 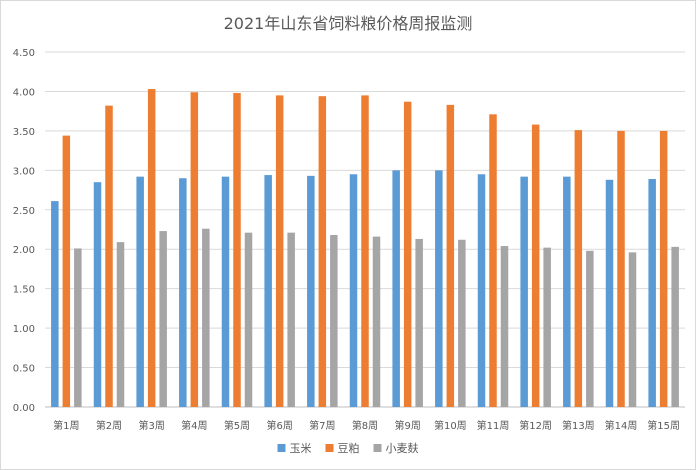 I want to click on bar-玉米-第14周, so click(x=609, y=293).